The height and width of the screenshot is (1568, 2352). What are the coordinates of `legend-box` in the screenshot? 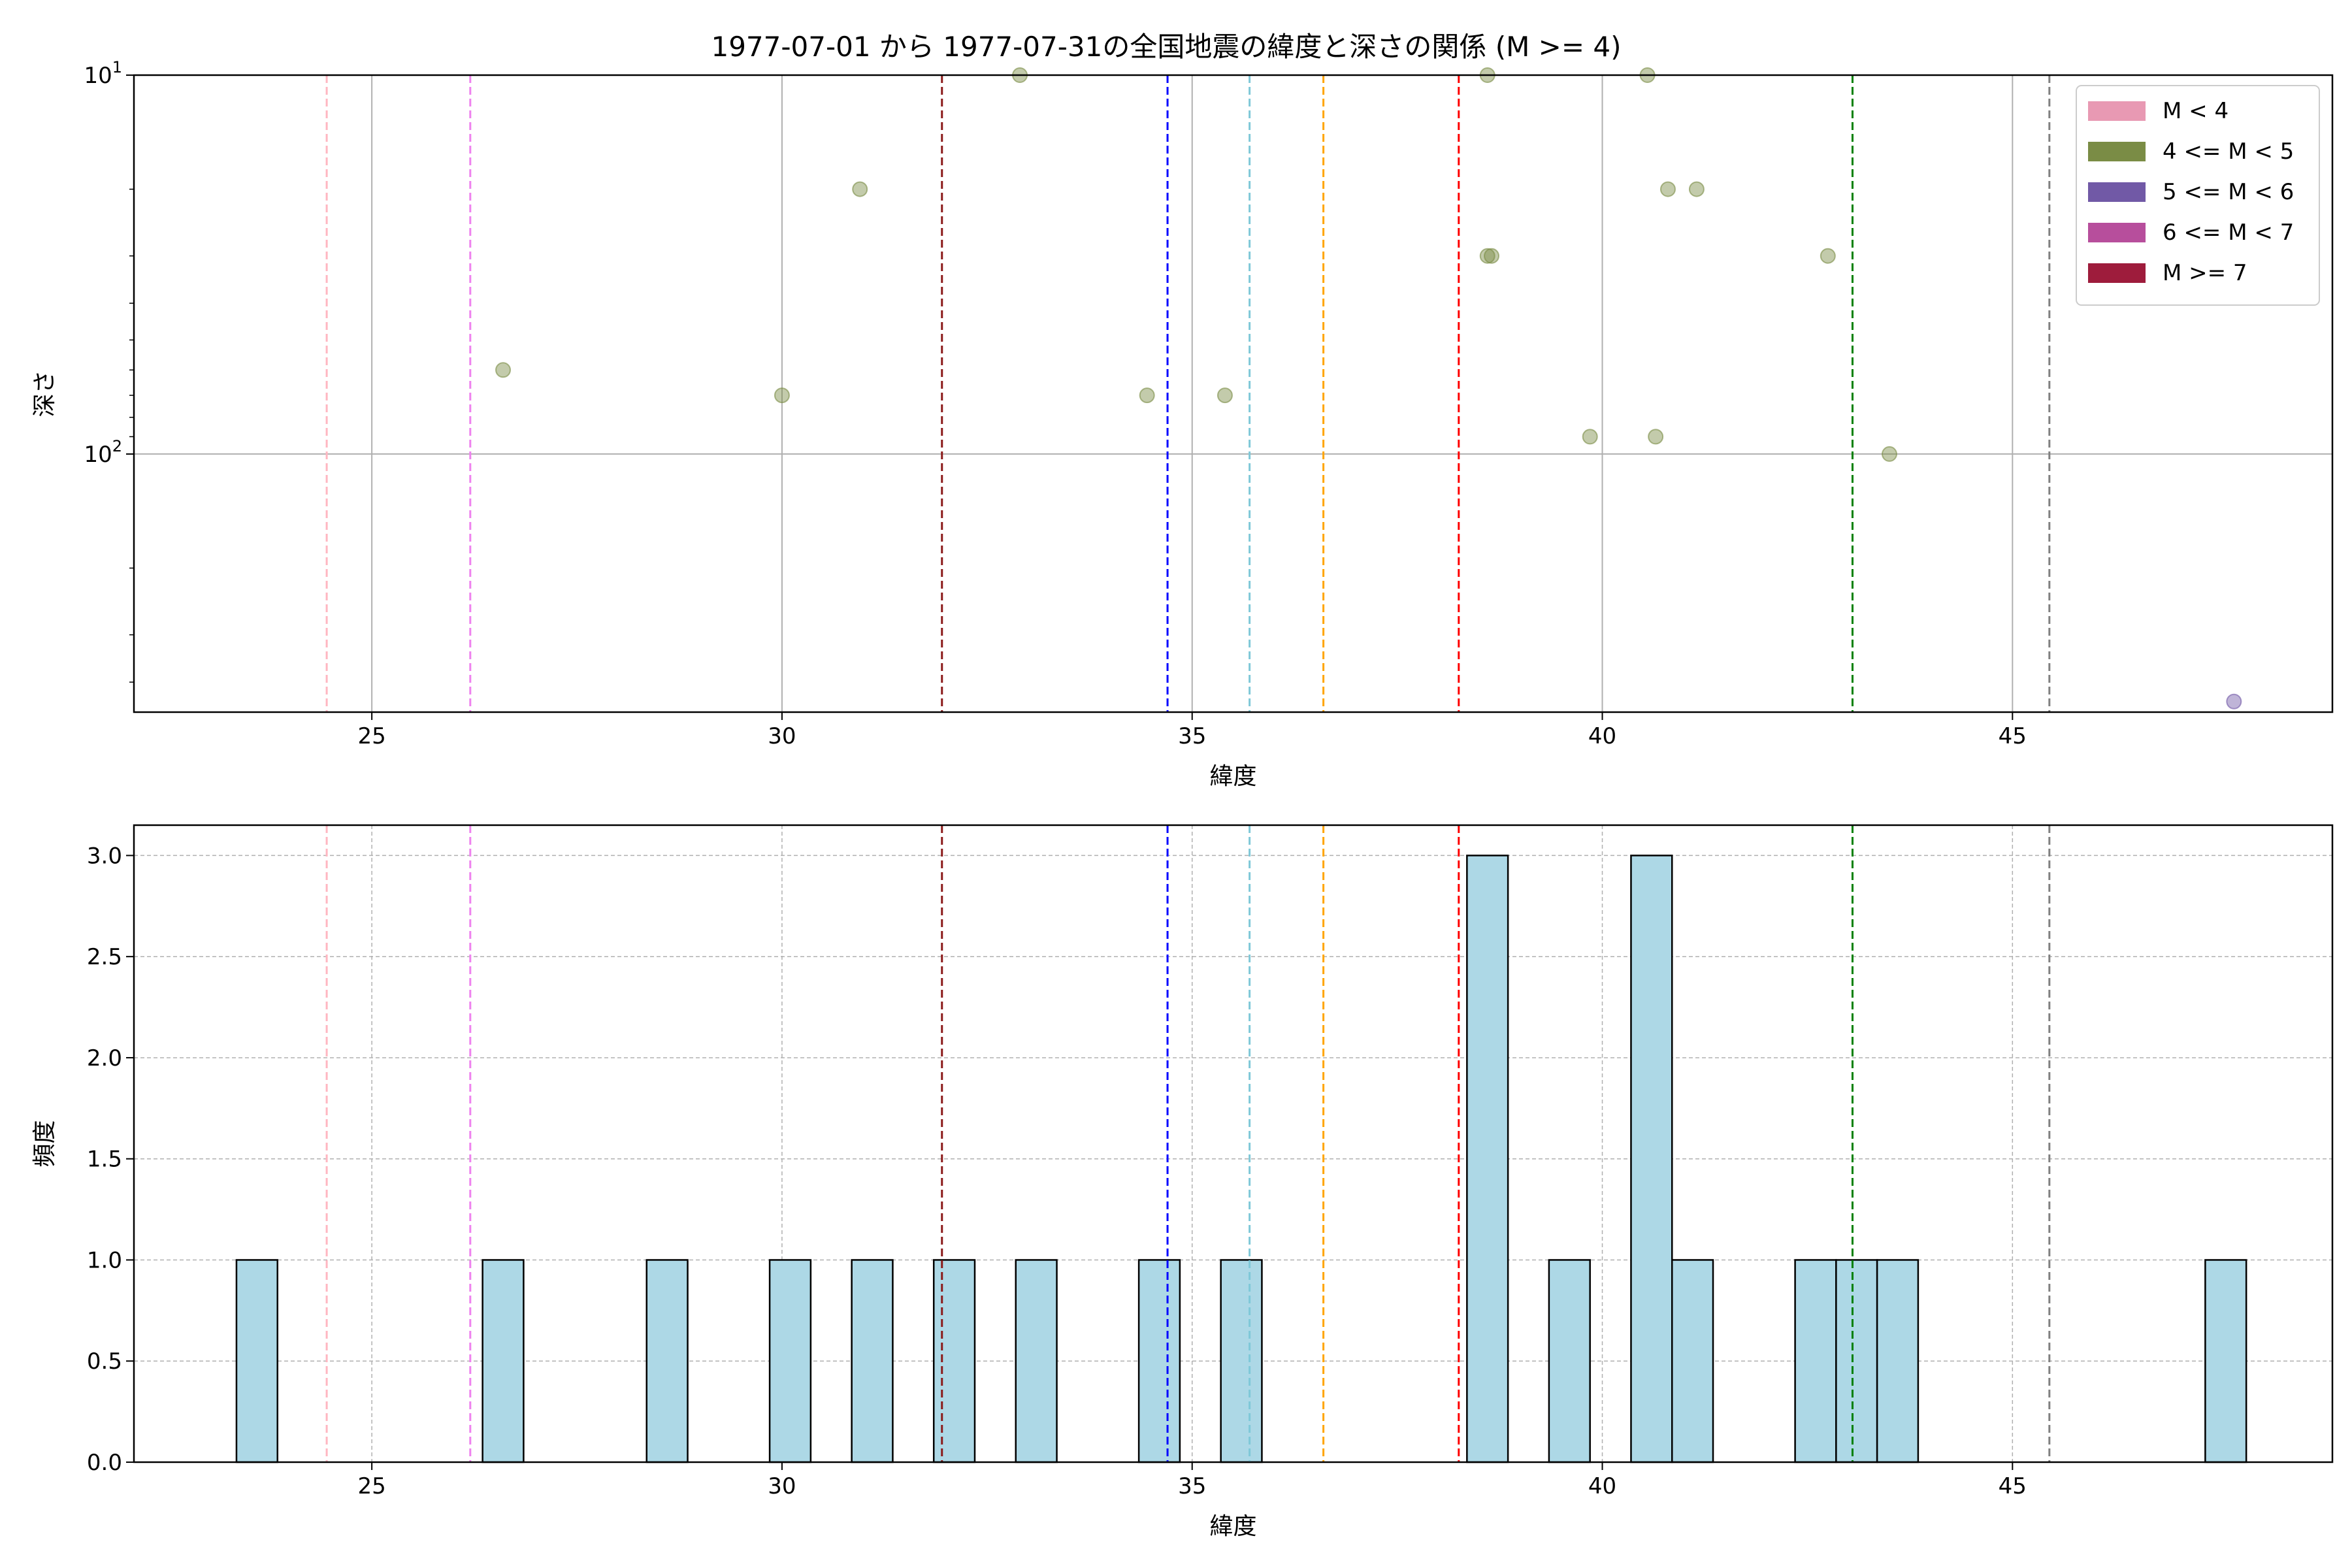 It's located at (2198, 195).